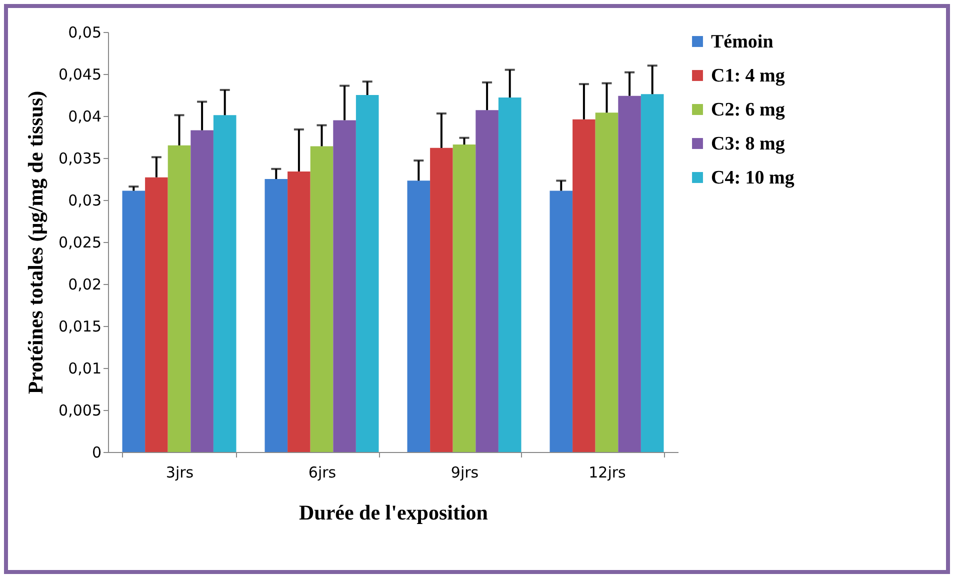 This screenshot has height=585, width=960. I want to click on y-tick-label: 0,04, so click(85, 117).